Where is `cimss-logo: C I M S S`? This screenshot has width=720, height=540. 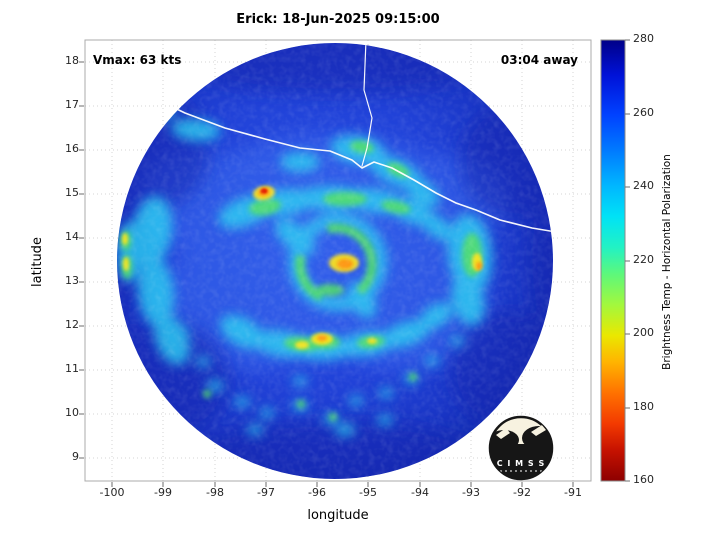 cimss-logo: C I M S S is located at coordinates (521, 448).